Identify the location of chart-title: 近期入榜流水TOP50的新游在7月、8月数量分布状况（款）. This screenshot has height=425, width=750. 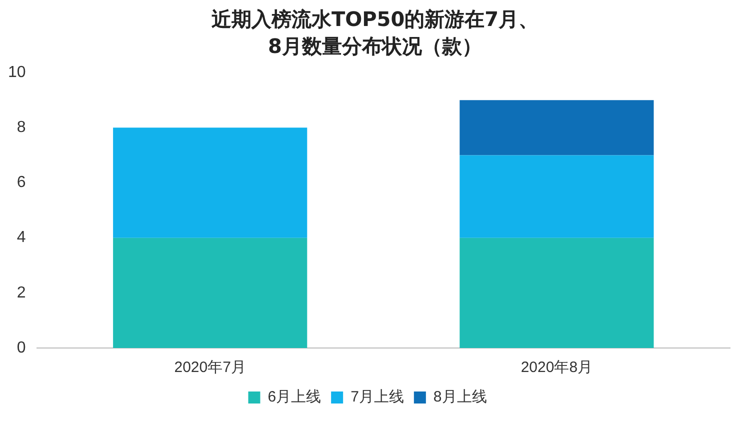
(375, 33).